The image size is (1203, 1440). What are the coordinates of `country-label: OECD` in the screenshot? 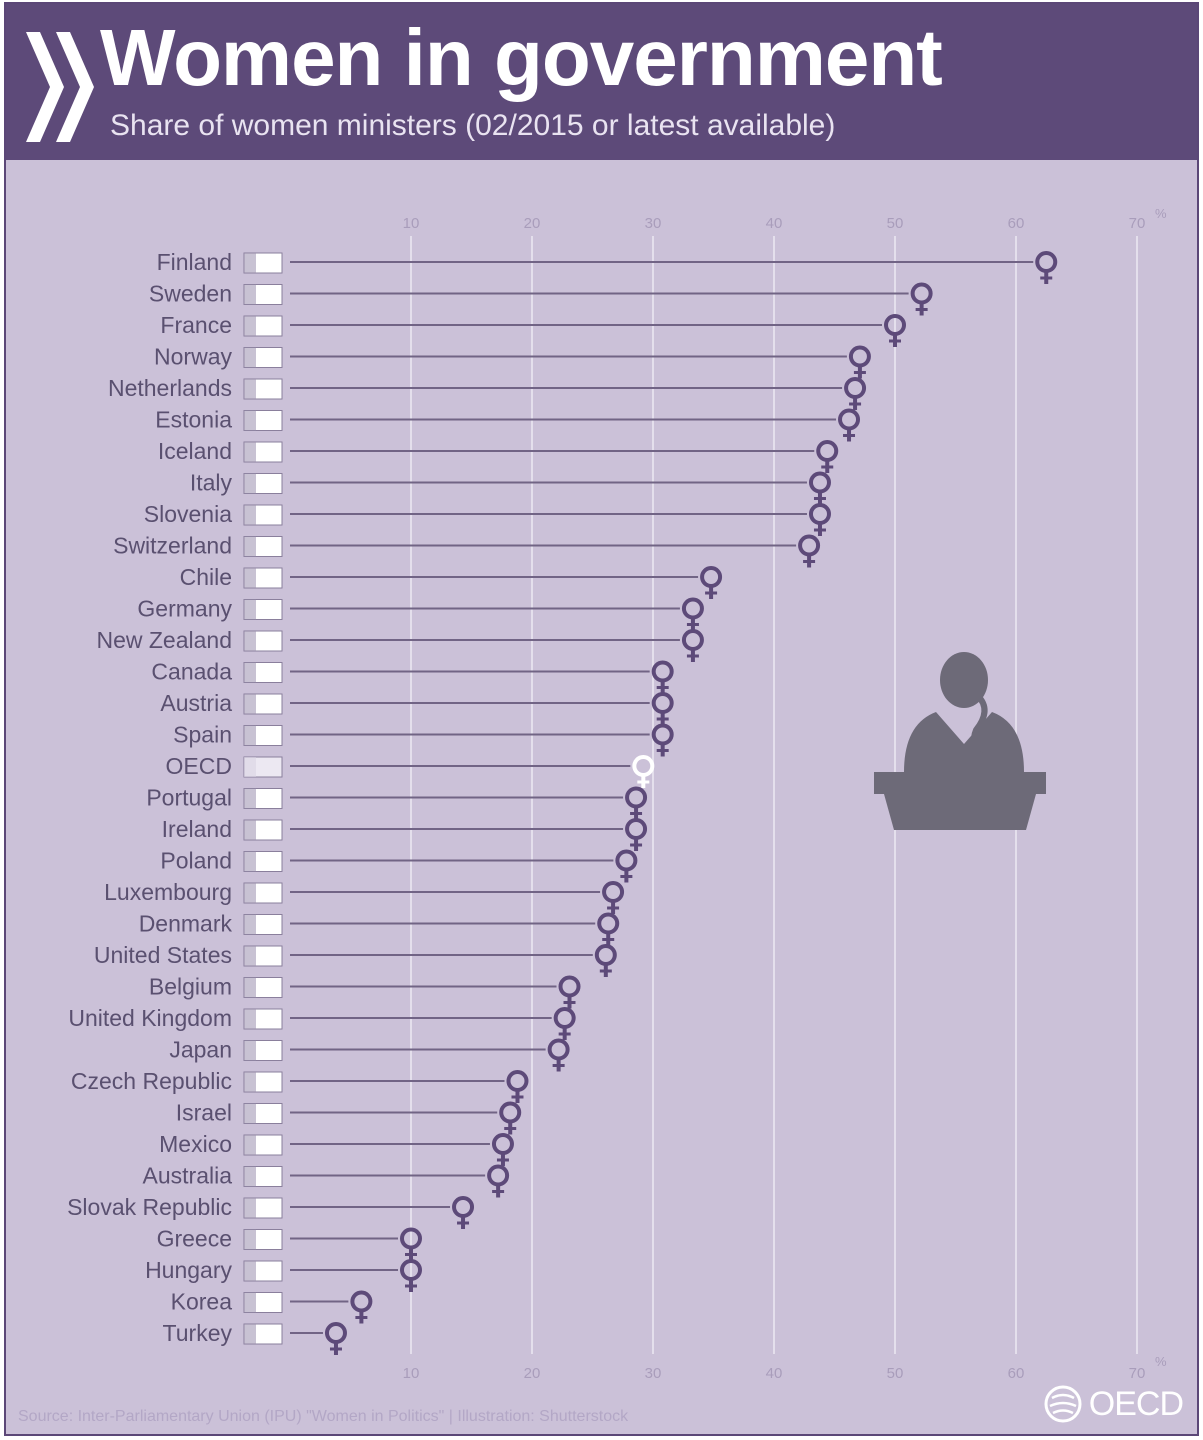 It's located at (199, 766).